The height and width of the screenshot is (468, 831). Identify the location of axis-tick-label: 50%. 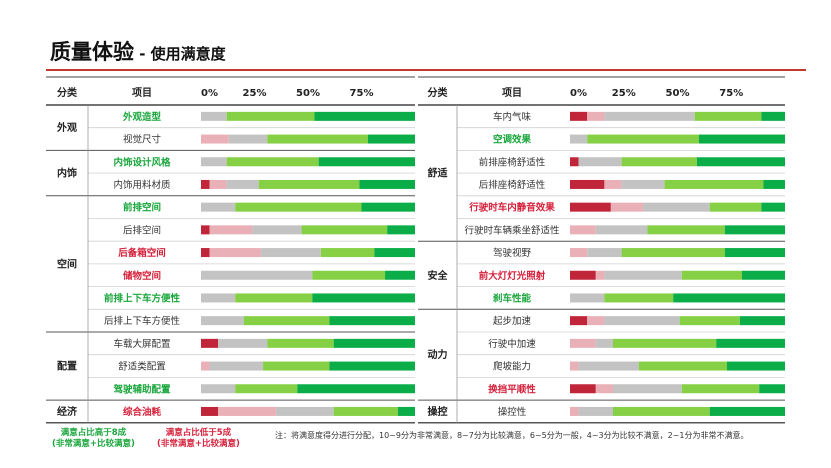
(678, 93).